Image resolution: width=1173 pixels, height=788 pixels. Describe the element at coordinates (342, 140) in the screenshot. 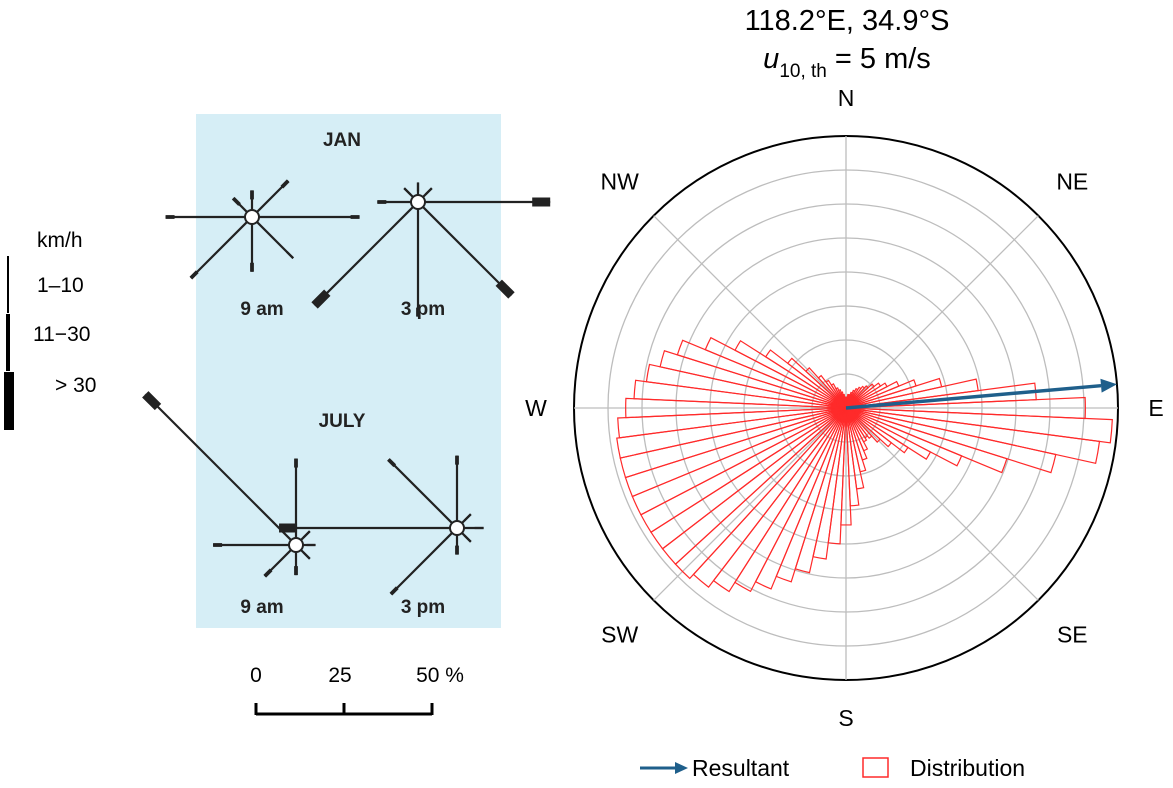

I see `month-label: JAN` at that location.